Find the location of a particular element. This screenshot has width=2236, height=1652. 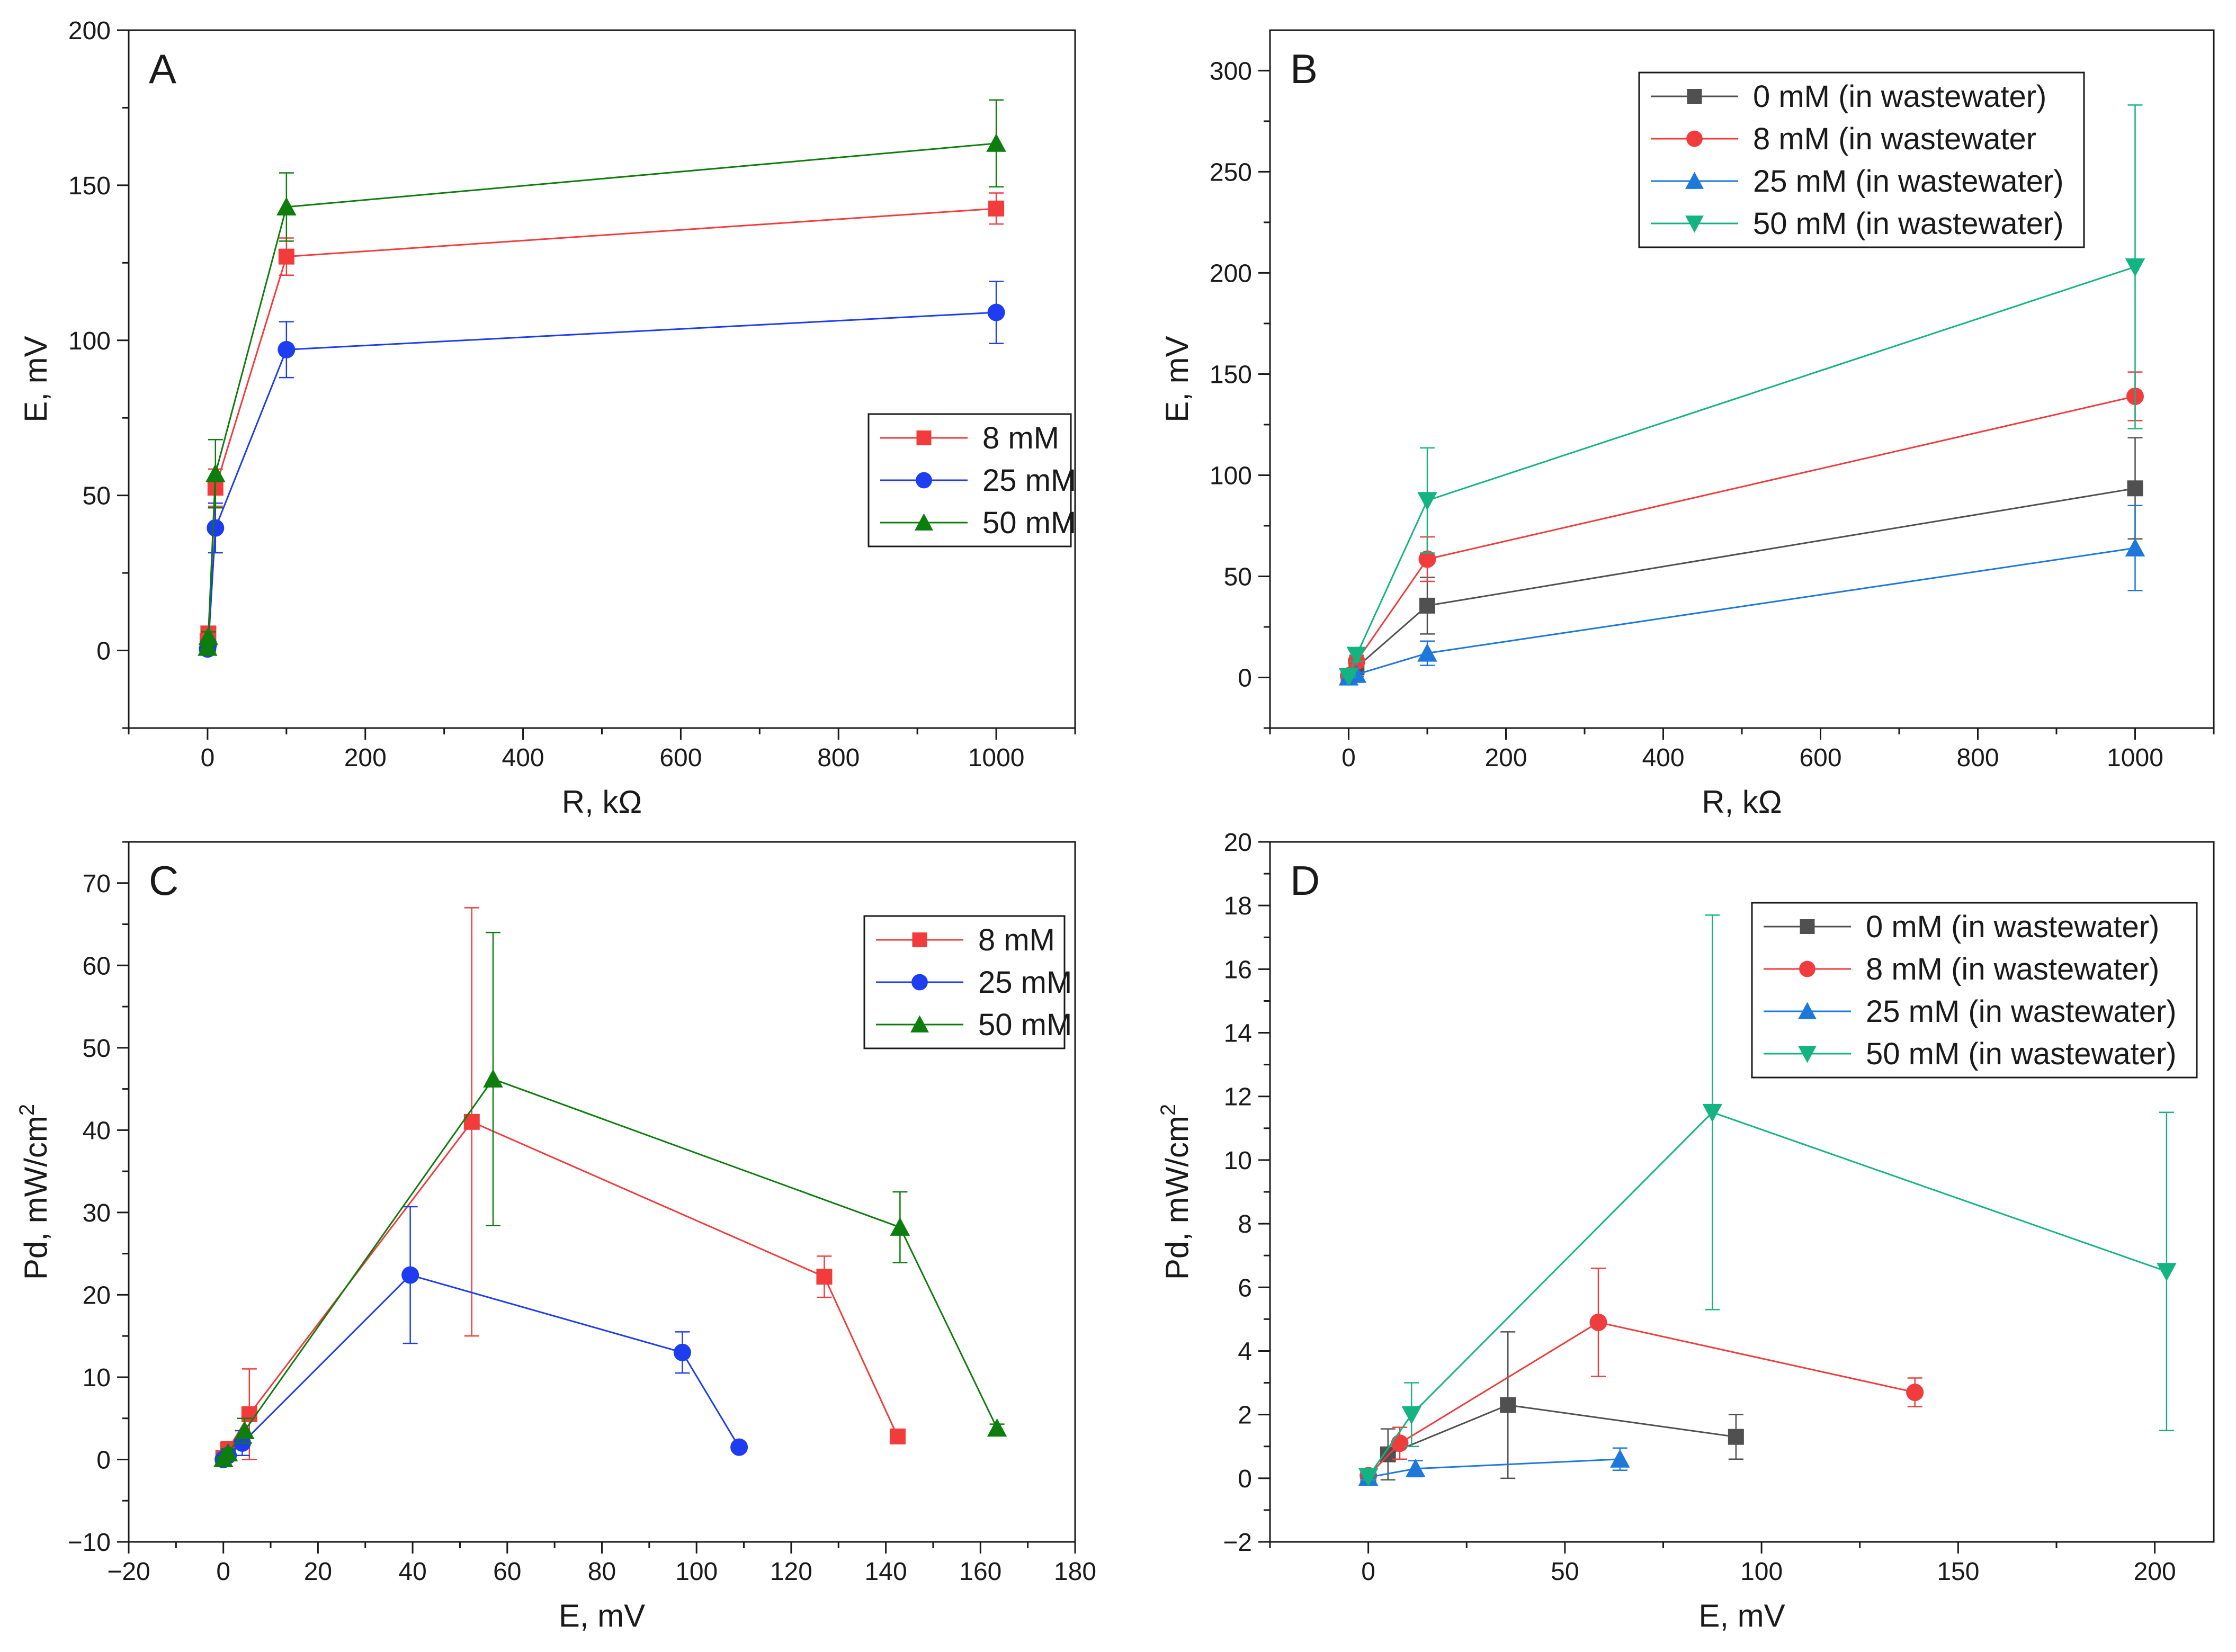

x-tick-label: 100 is located at coordinates (696, 1572).